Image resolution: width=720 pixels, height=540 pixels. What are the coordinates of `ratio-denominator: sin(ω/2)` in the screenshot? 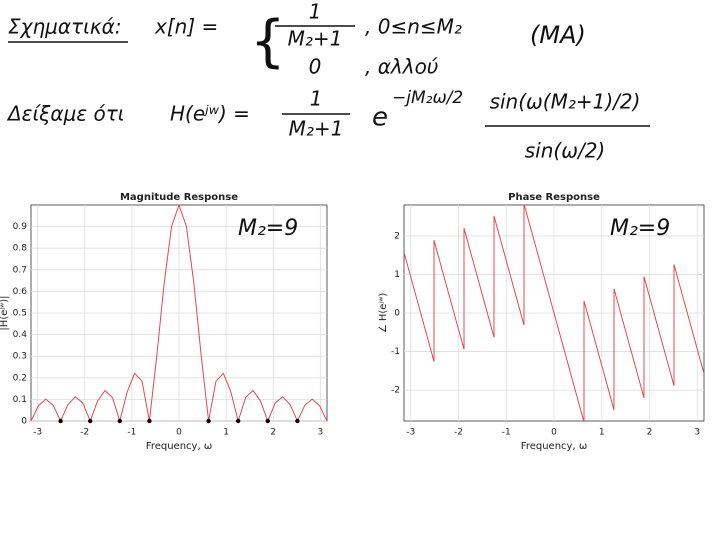 It's located at (565, 151).